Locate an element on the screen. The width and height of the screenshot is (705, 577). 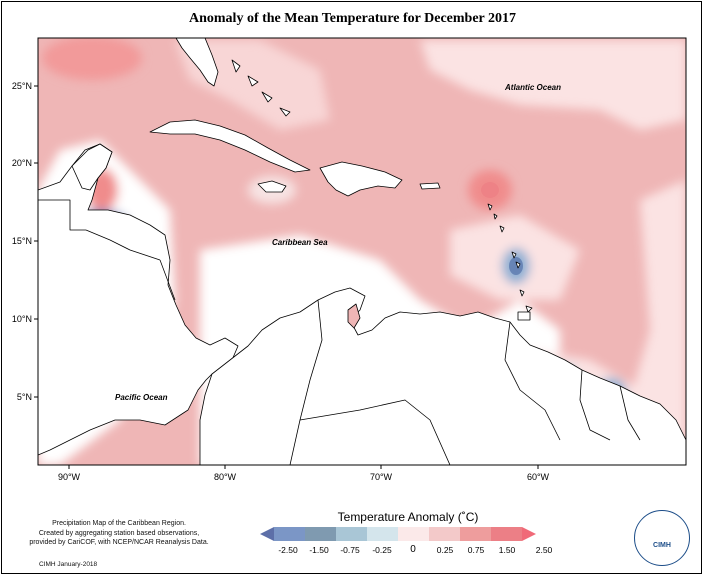
anomaly-atlantic-light is located at coordinates (553, 85).